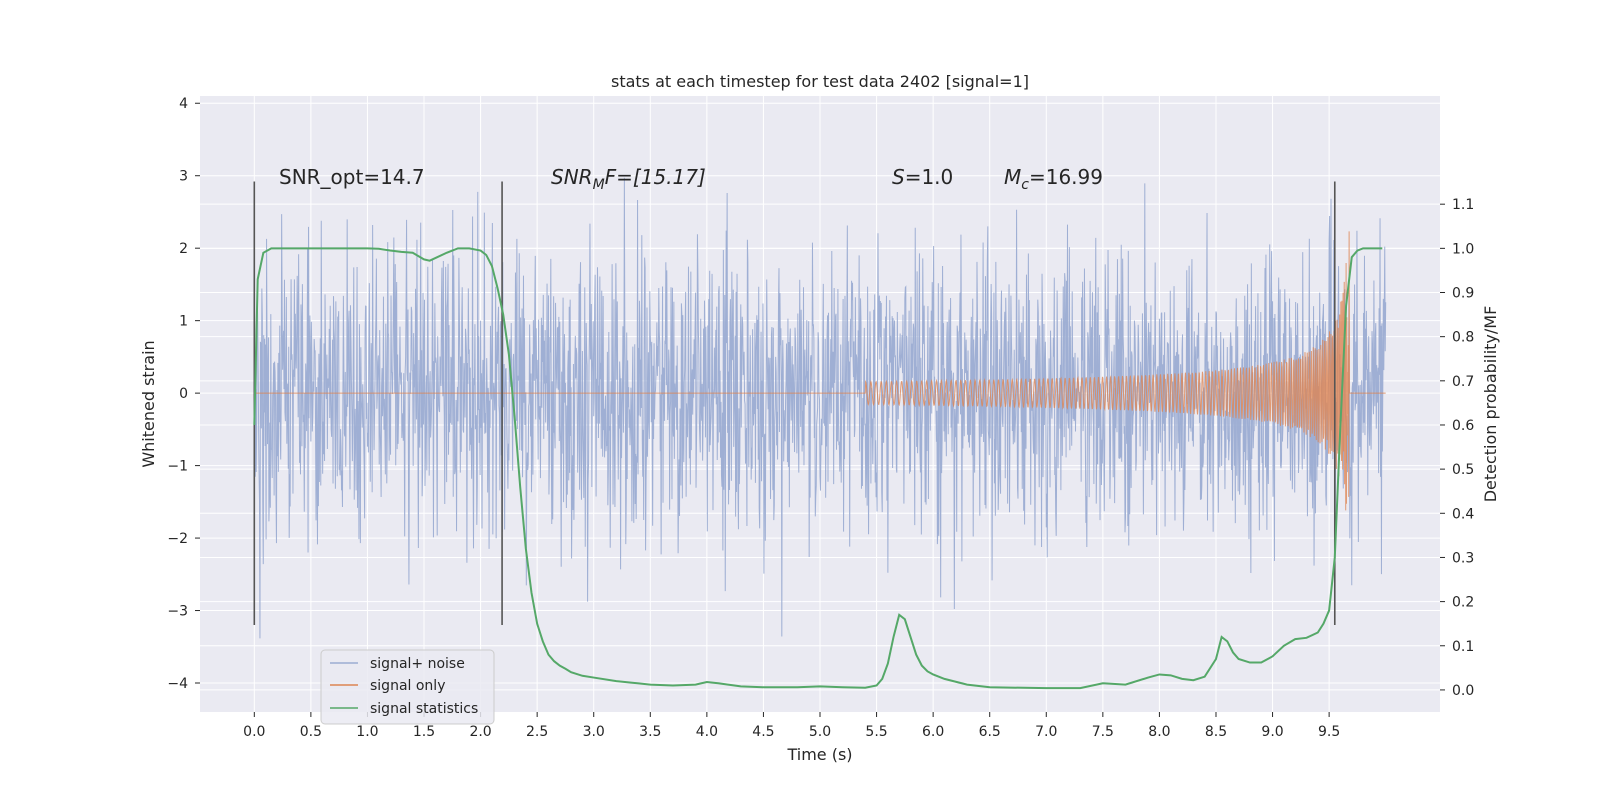  Describe the element at coordinates (933, 732) in the screenshot. I see `x-tick-label: 6.0` at that location.